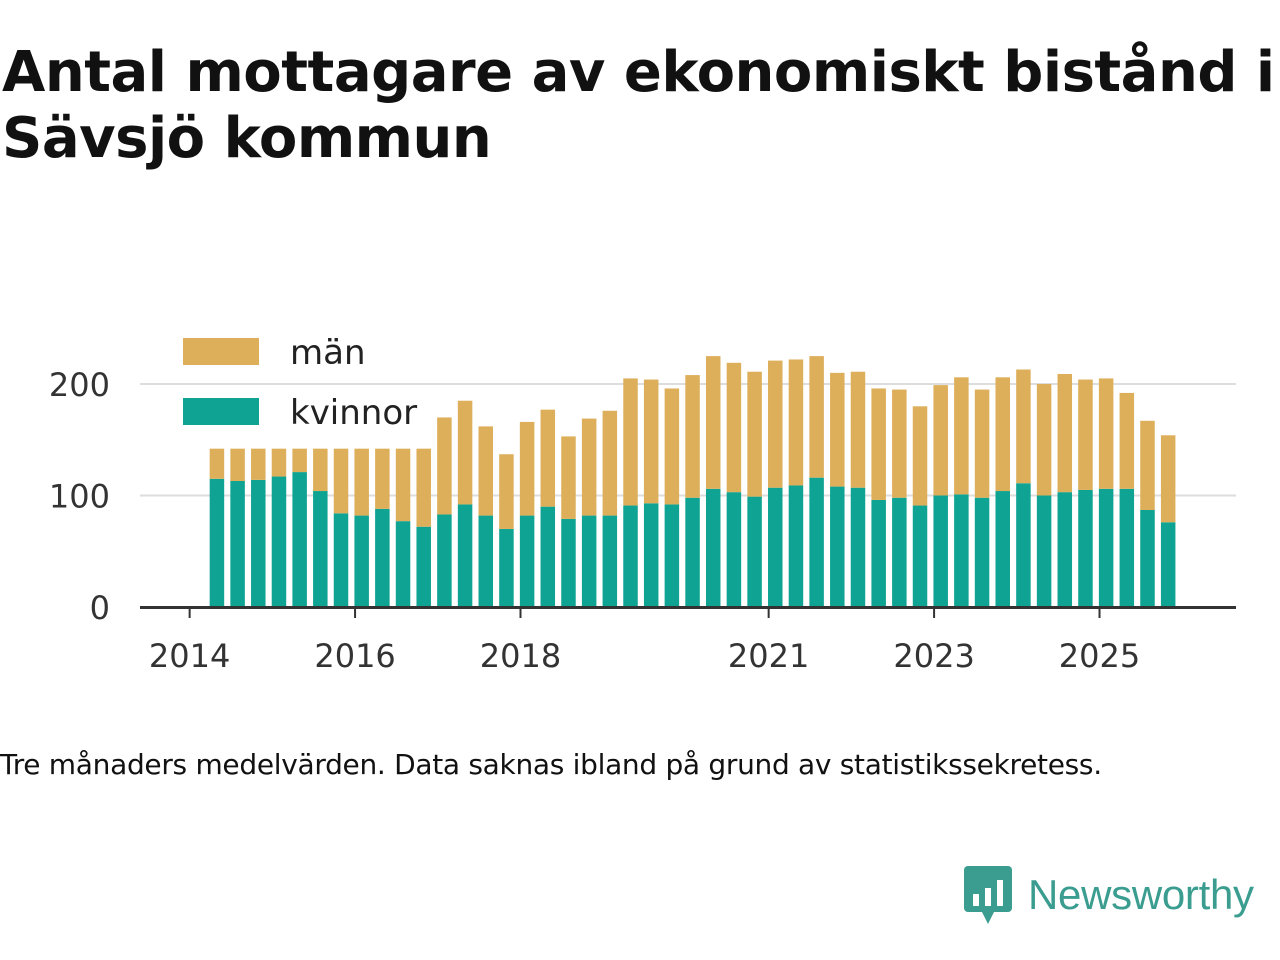 Image resolution: width=1280 pixels, height=960 pixels. What do you see at coordinates (768, 656) in the screenshot?
I see `x-tick-label: 2021` at bounding box center [768, 656].